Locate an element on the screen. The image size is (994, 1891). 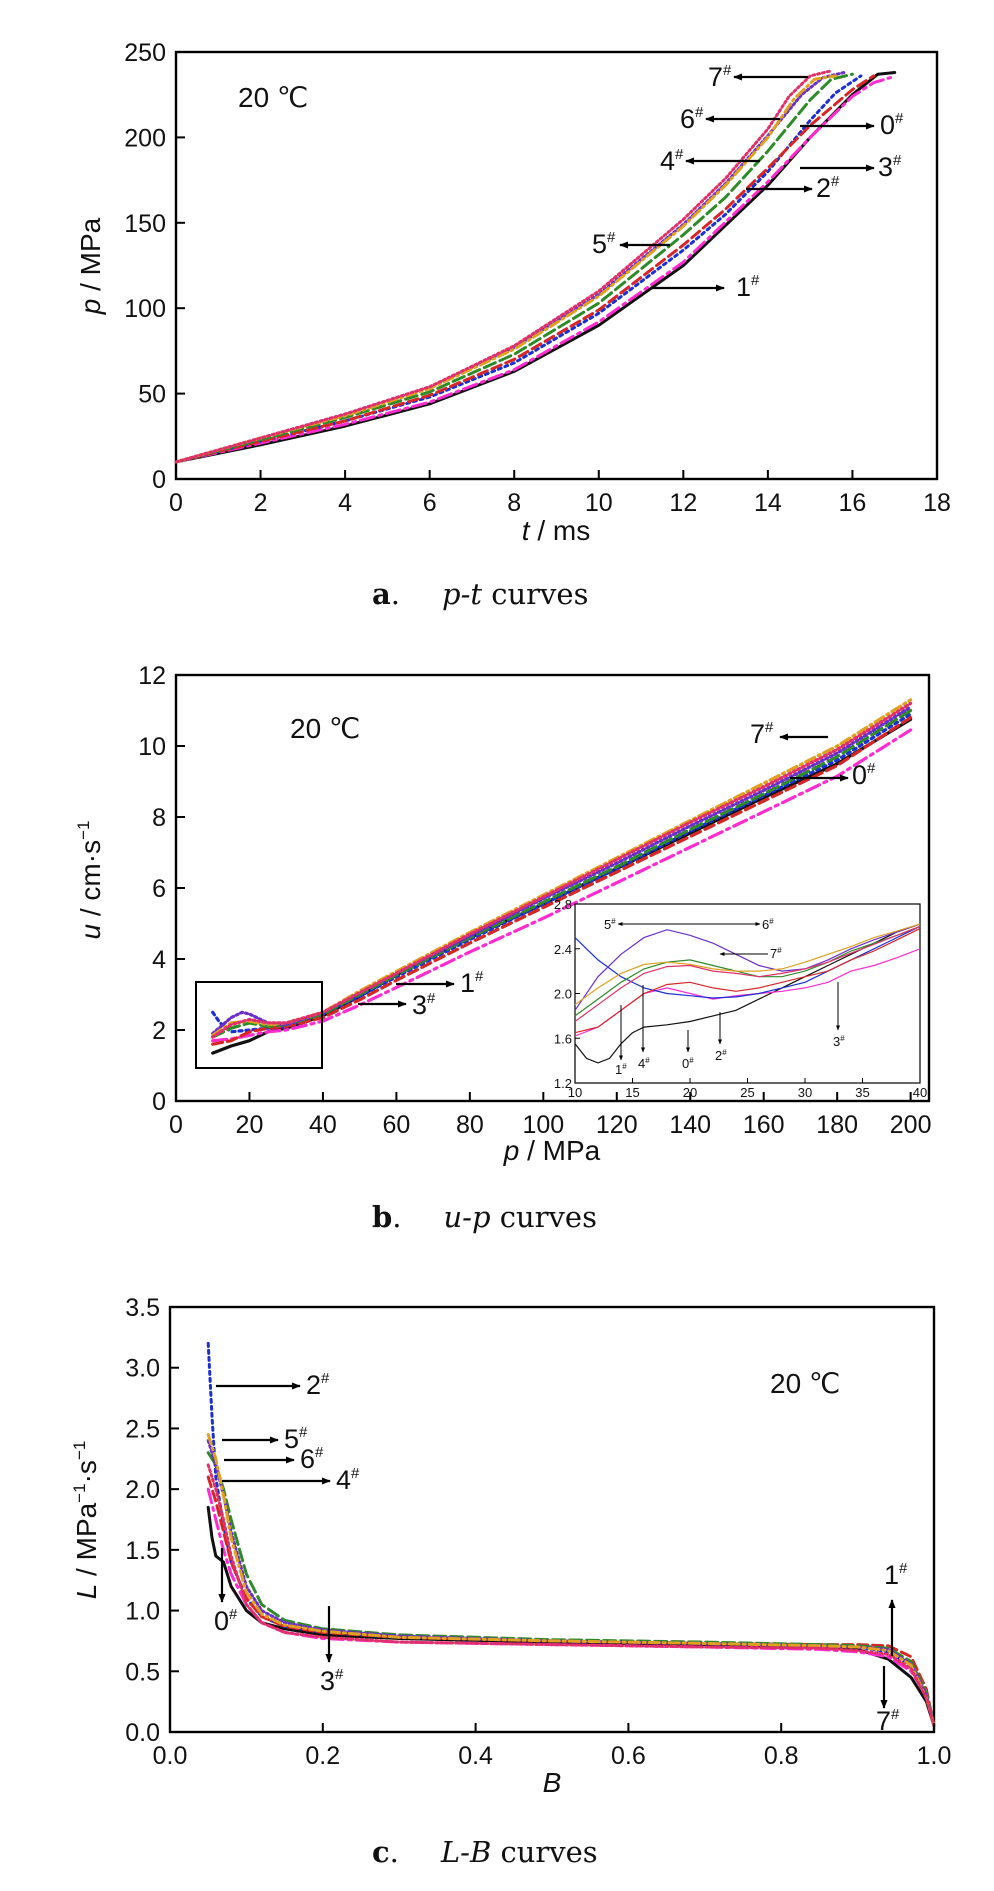
chart-b-series-group is located at coordinates (562, 876).